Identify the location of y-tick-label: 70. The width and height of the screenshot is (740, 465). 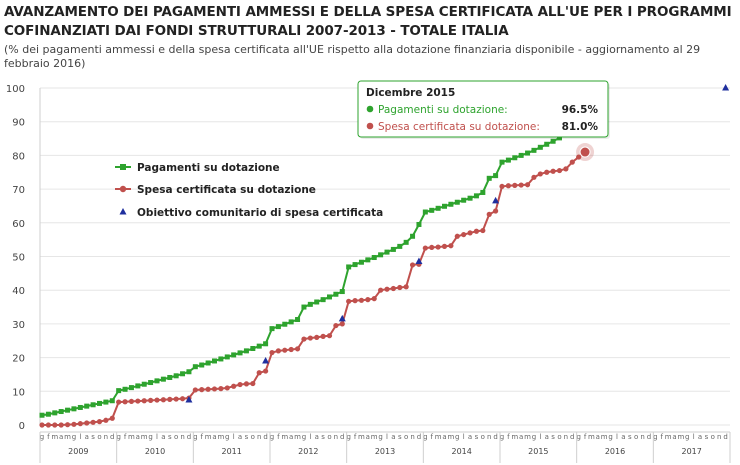
(18, 190).